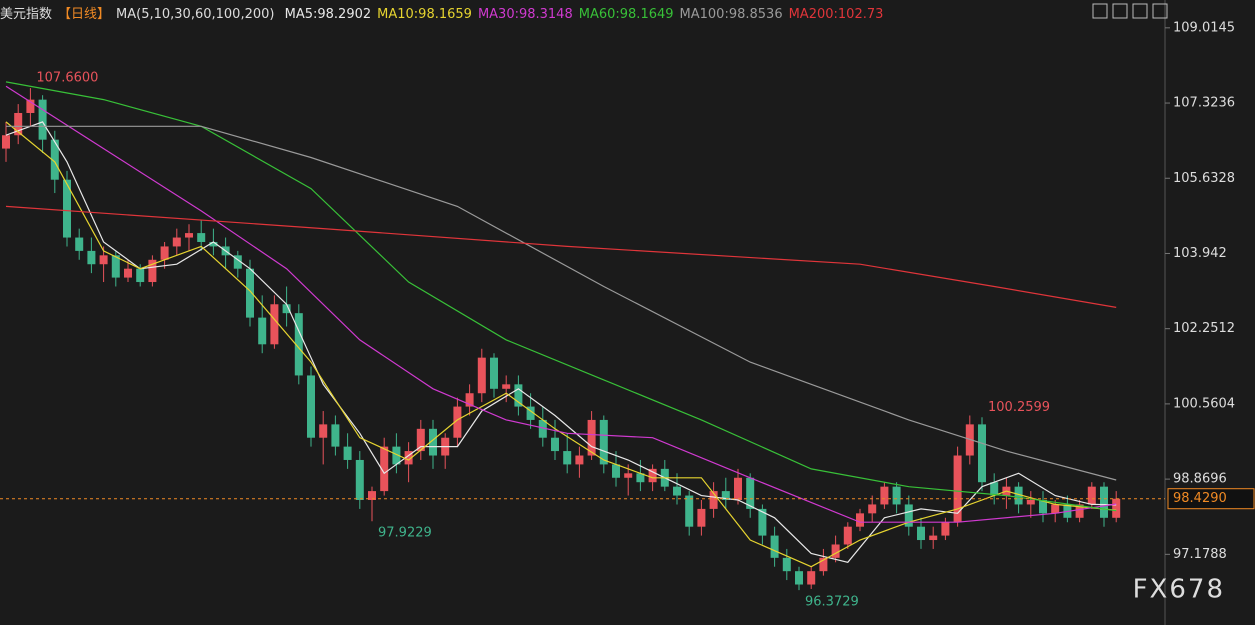  What do you see at coordinates (195, 14) in the screenshot?
I see `indicator: MA(5,10,30,60,100,200)` at bounding box center [195, 14].